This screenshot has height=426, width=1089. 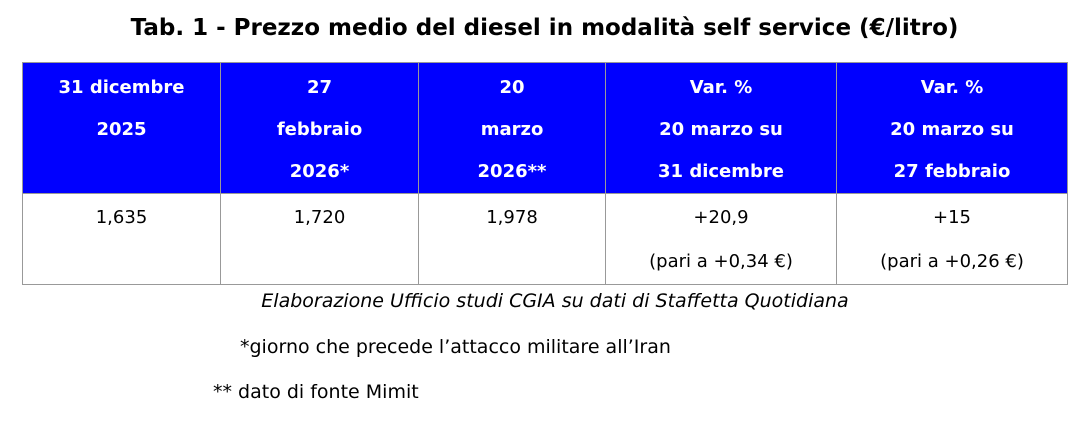 What do you see at coordinates (121, 217) in the screenshot?
I see `cell-line: 1,635` at bounding box center [121, 217].